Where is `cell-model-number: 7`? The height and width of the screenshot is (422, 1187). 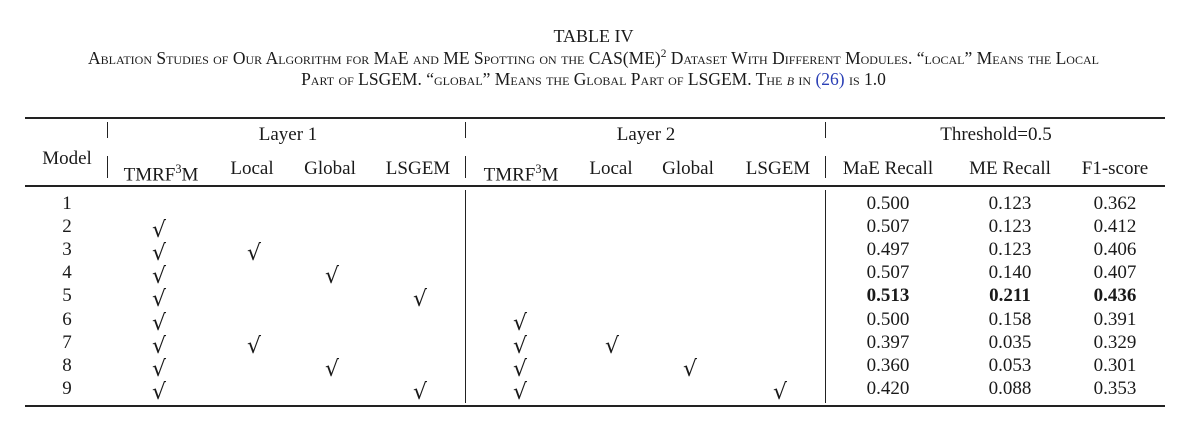
cell-model-number: 7 is located at coordinates (67, 342).